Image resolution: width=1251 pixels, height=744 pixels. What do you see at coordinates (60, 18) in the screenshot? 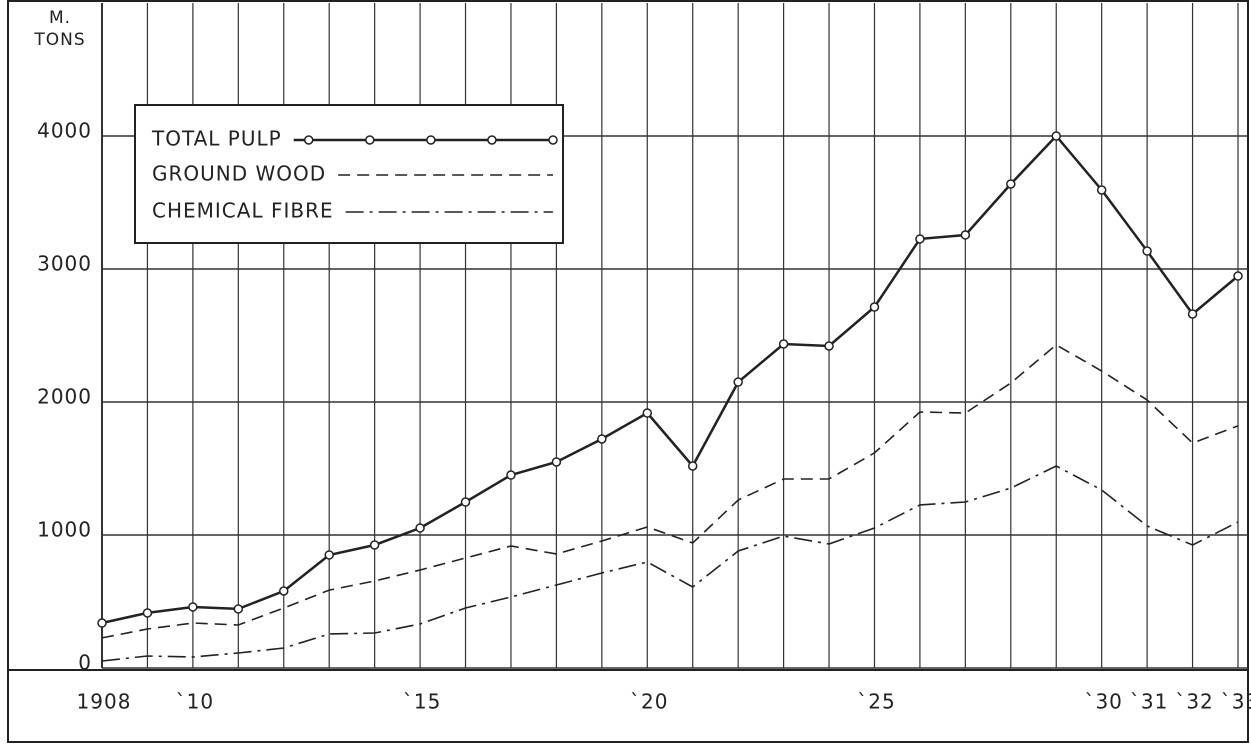
I see `y-axis-label: M.` at bounding box center [60, 18].